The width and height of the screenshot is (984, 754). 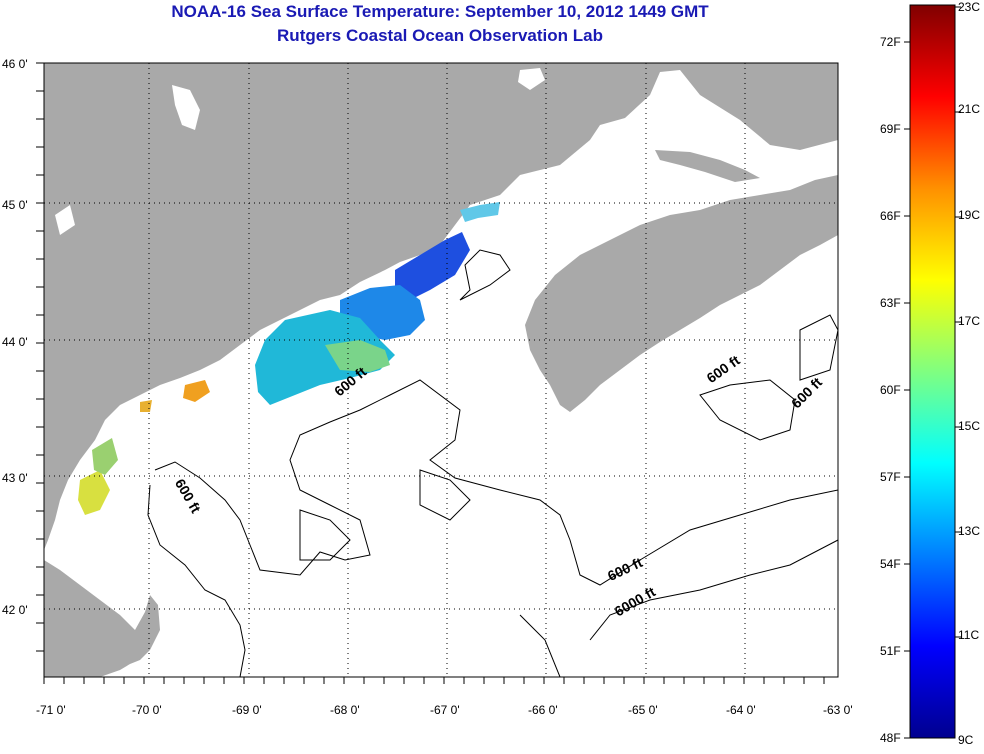 I want to click on lon-label: -67 0', so click(x=445, y=710).